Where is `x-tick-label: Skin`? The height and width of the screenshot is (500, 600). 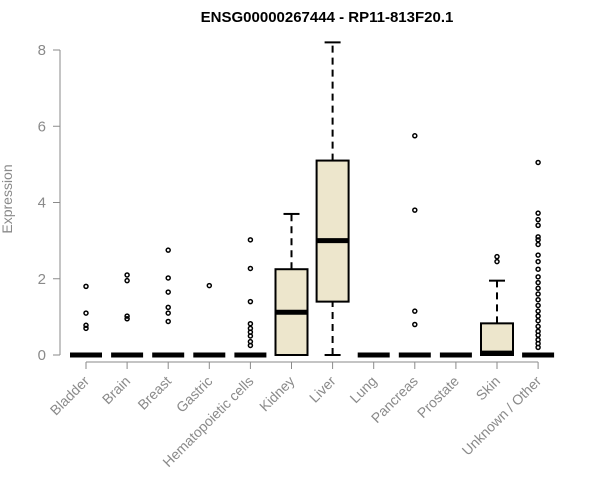 x-tick-label: Skin is located at coordinates (488, 388).